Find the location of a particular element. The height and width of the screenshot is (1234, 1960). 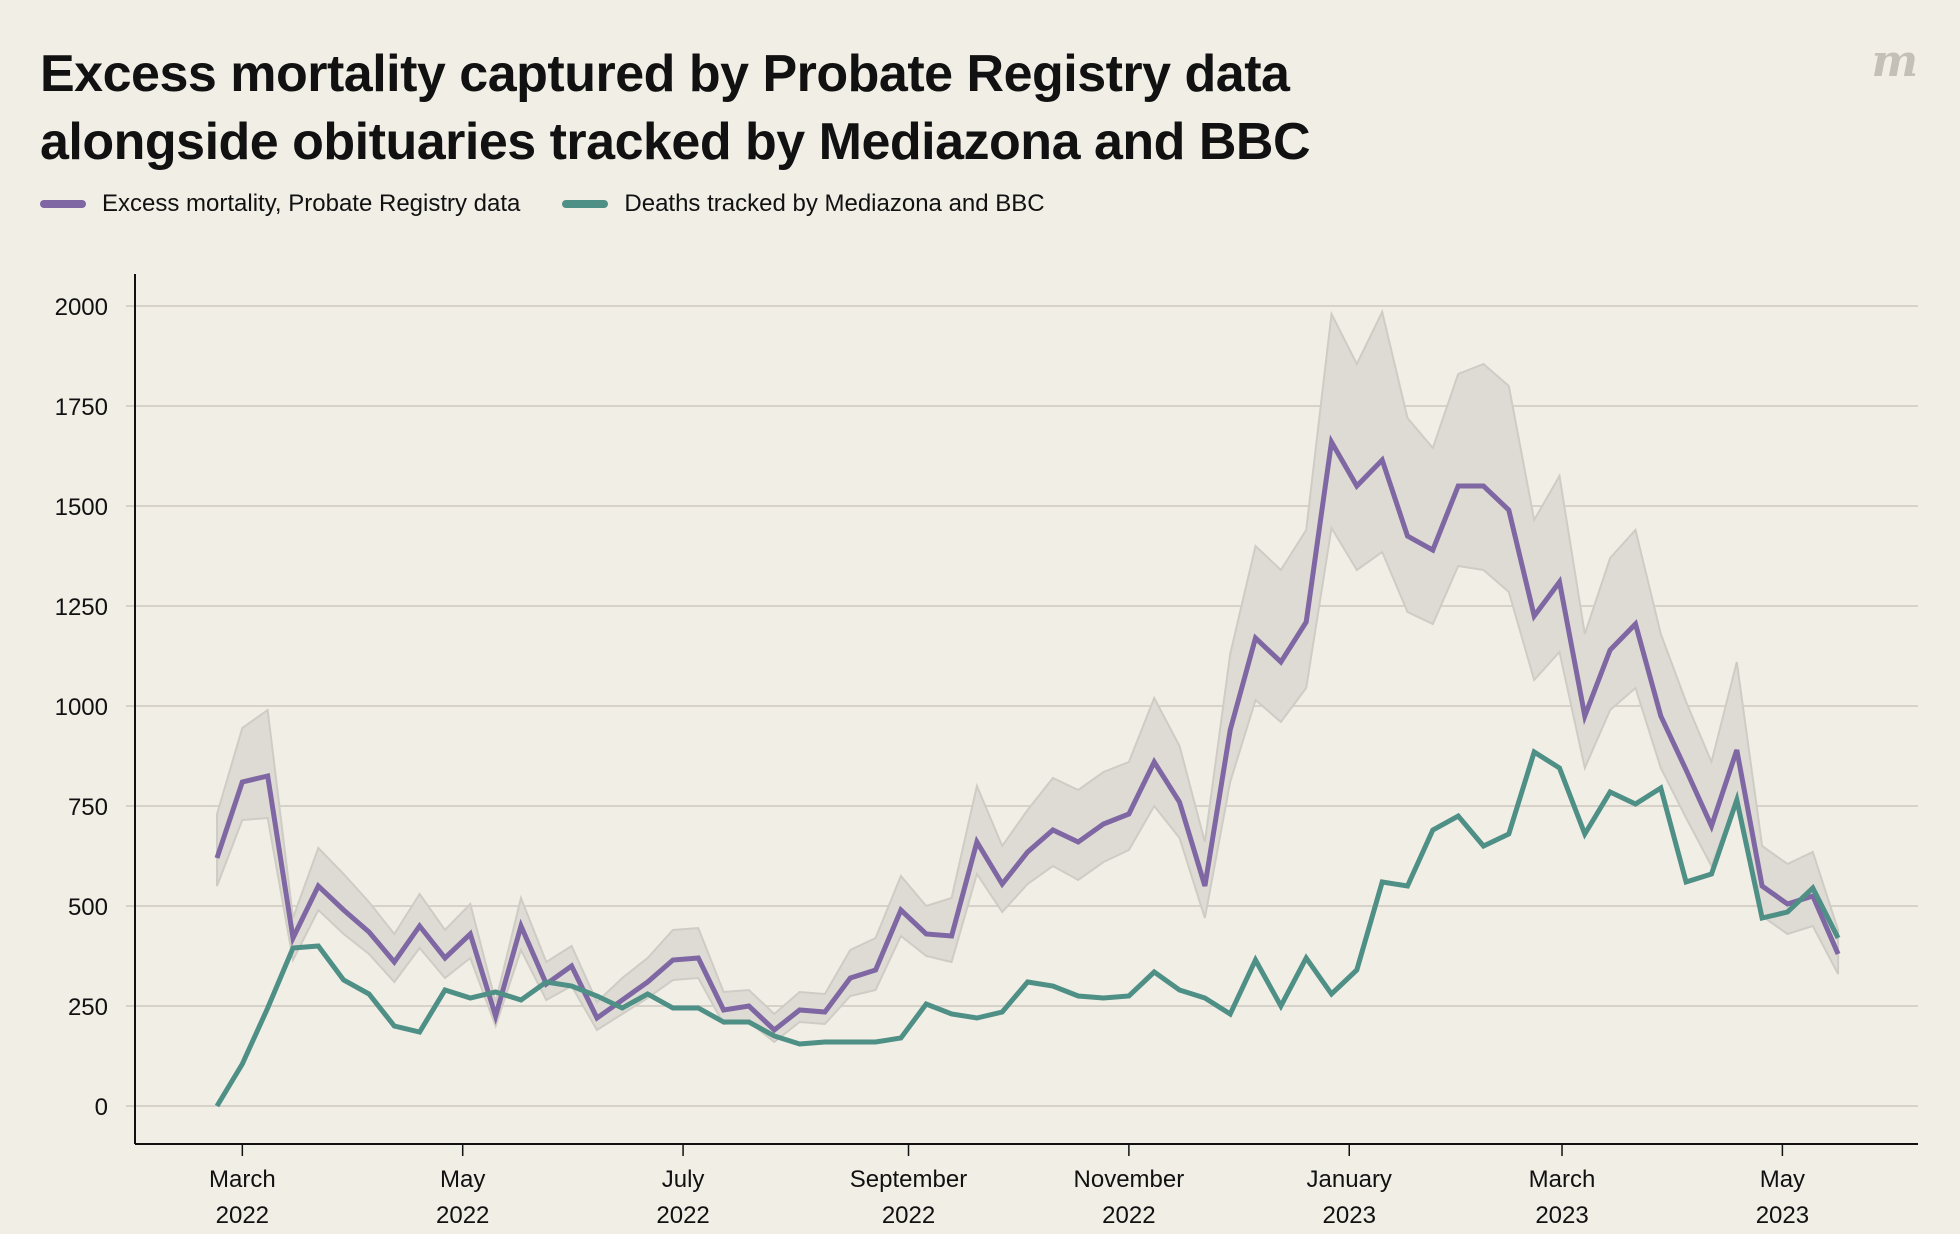

mediazona-logo-icon: m is located at coordinates (1894, 61).